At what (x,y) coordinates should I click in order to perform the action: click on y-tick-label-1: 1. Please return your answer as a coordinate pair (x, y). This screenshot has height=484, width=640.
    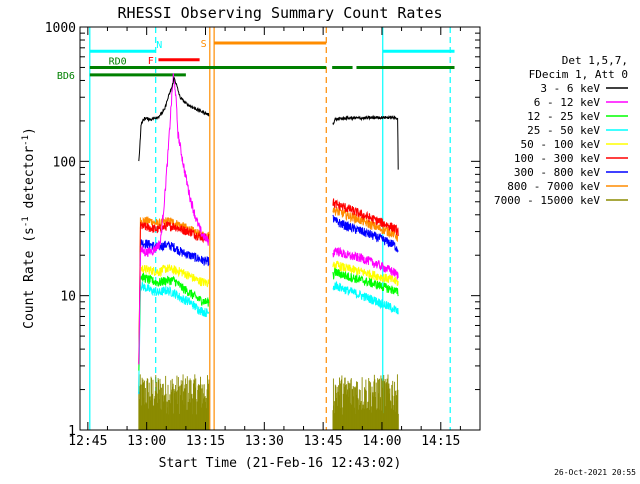
    Looking at the image, I should click on (72, 431).